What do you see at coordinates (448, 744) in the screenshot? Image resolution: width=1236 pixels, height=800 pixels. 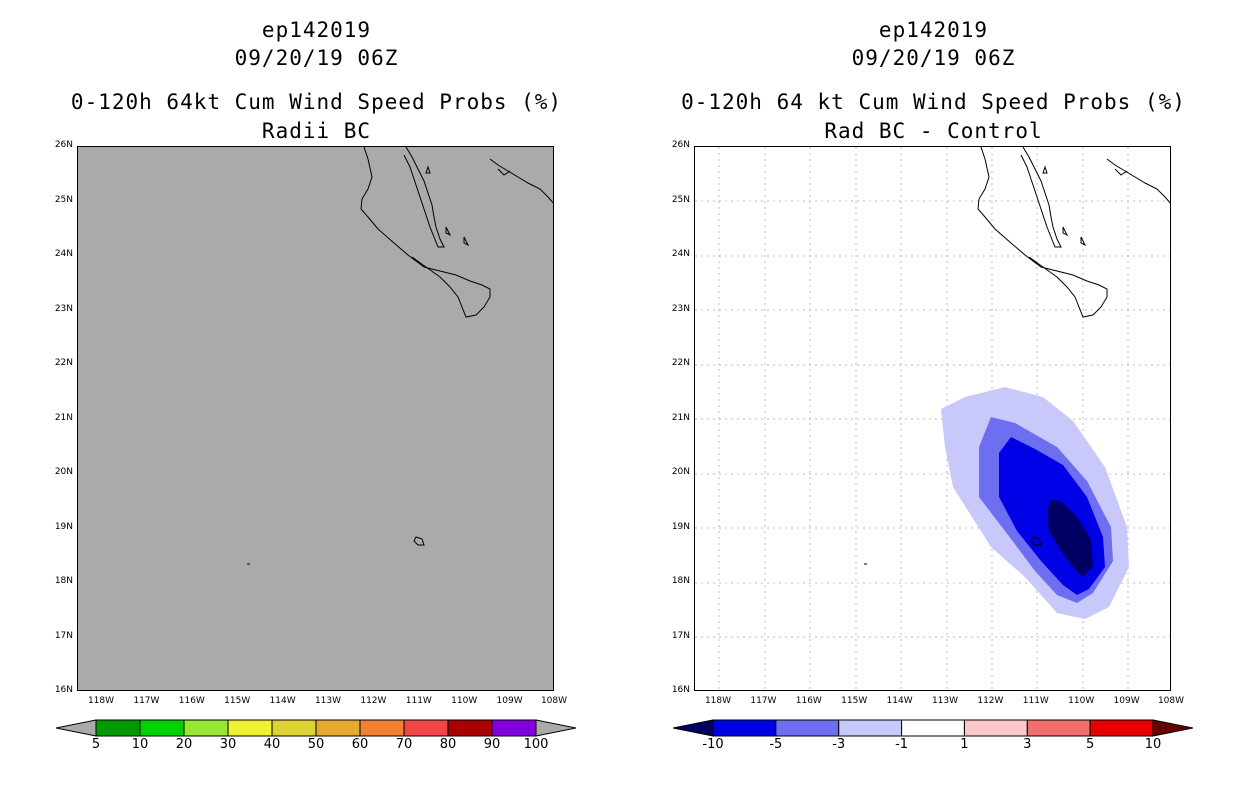 I see `colorbar-tick-label: 80` at bounding box center [448, 744].